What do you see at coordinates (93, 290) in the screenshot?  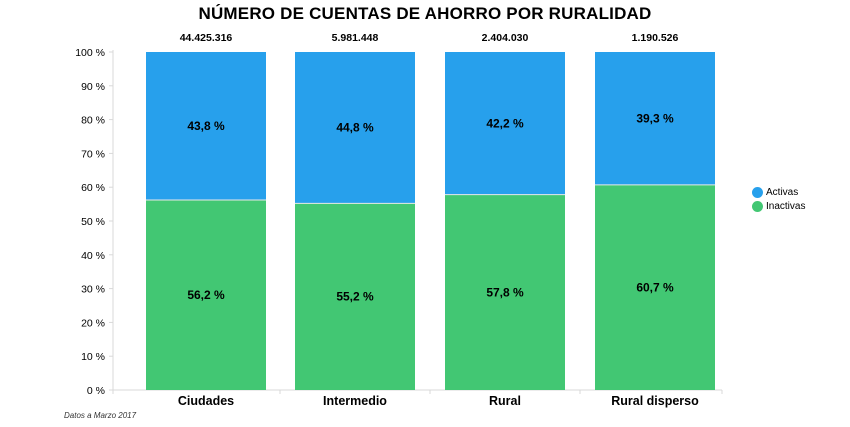 I see `y-tick-label: 30 %` at bounding box center [93, 290].